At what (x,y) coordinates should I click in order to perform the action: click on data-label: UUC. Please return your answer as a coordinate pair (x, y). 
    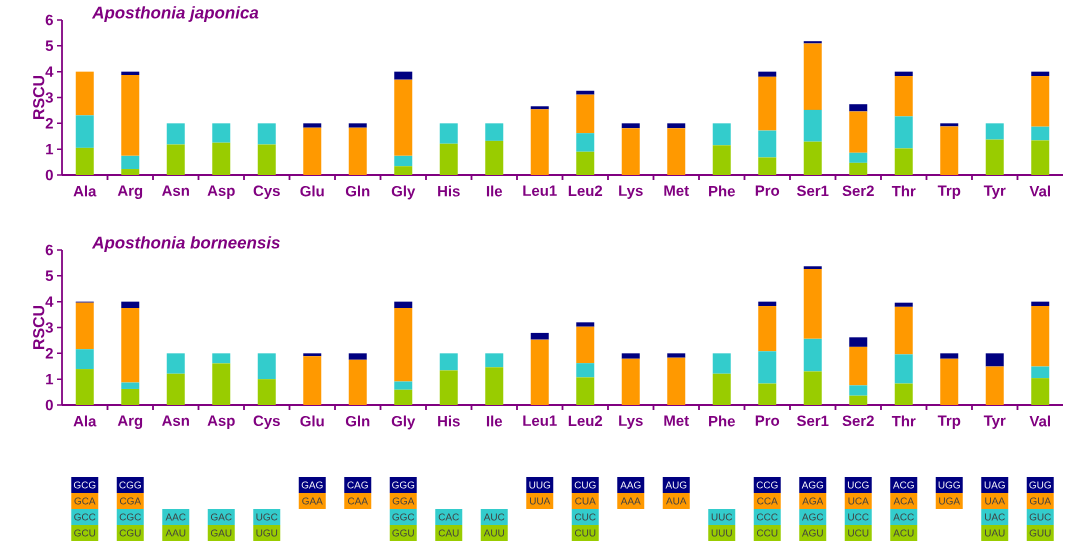
    Looking at the image, I should click on (722, 517).